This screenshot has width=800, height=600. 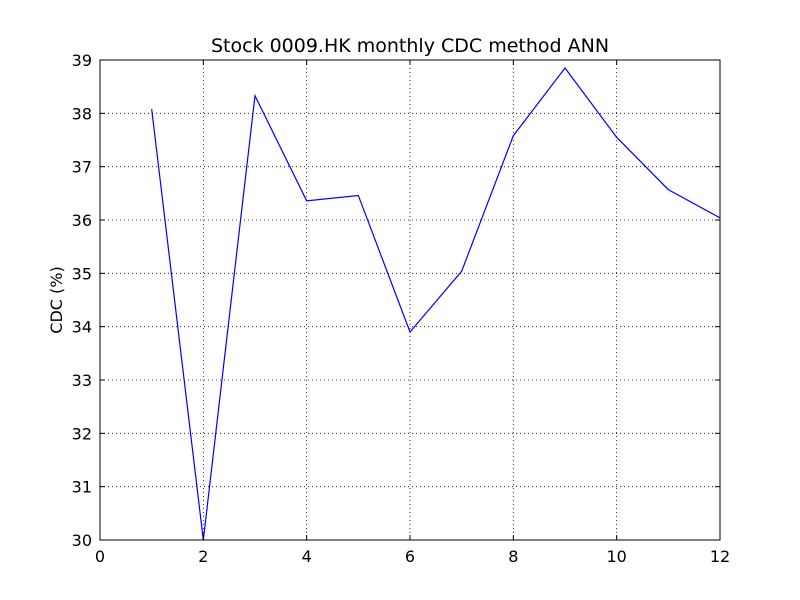 What do you see at coordinates (616, 556) in the screenshot?
I see `x-tick-label: 10` at bounding box center [616, 556].